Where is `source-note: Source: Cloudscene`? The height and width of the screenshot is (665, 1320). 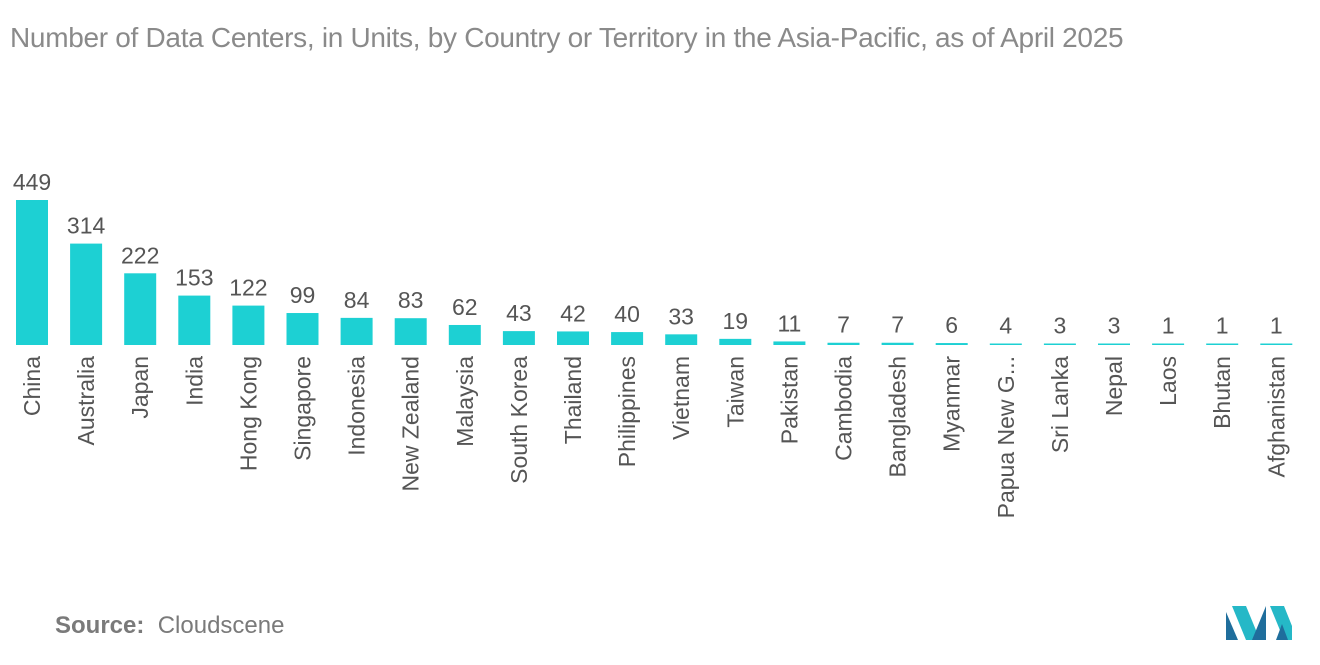
source-note: Source: Cloudscene is located at coordinates (169, 626).